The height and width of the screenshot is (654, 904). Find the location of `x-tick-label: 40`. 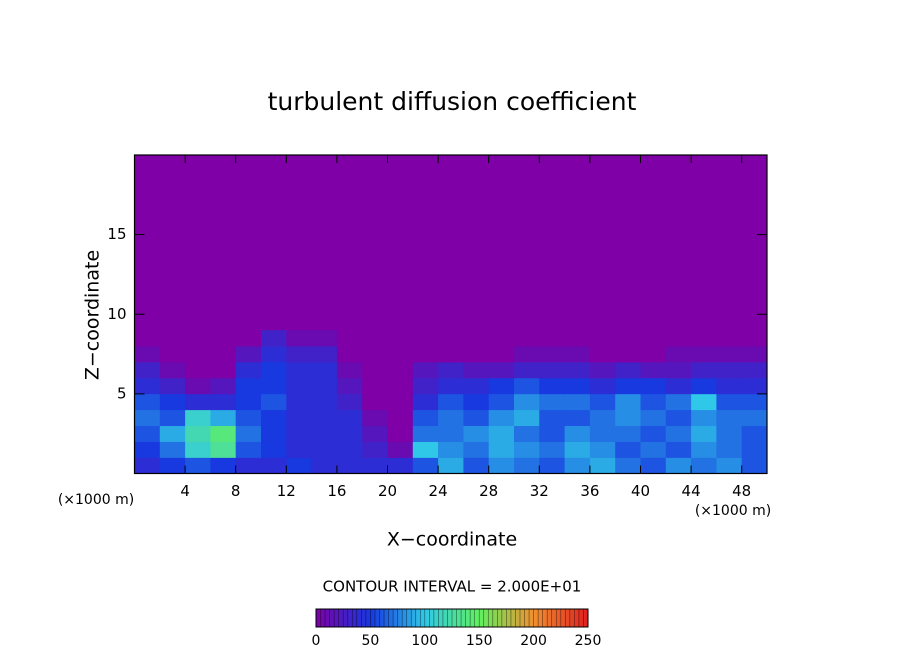

x-tick-label: 40 is located at coordinates (640, 491).